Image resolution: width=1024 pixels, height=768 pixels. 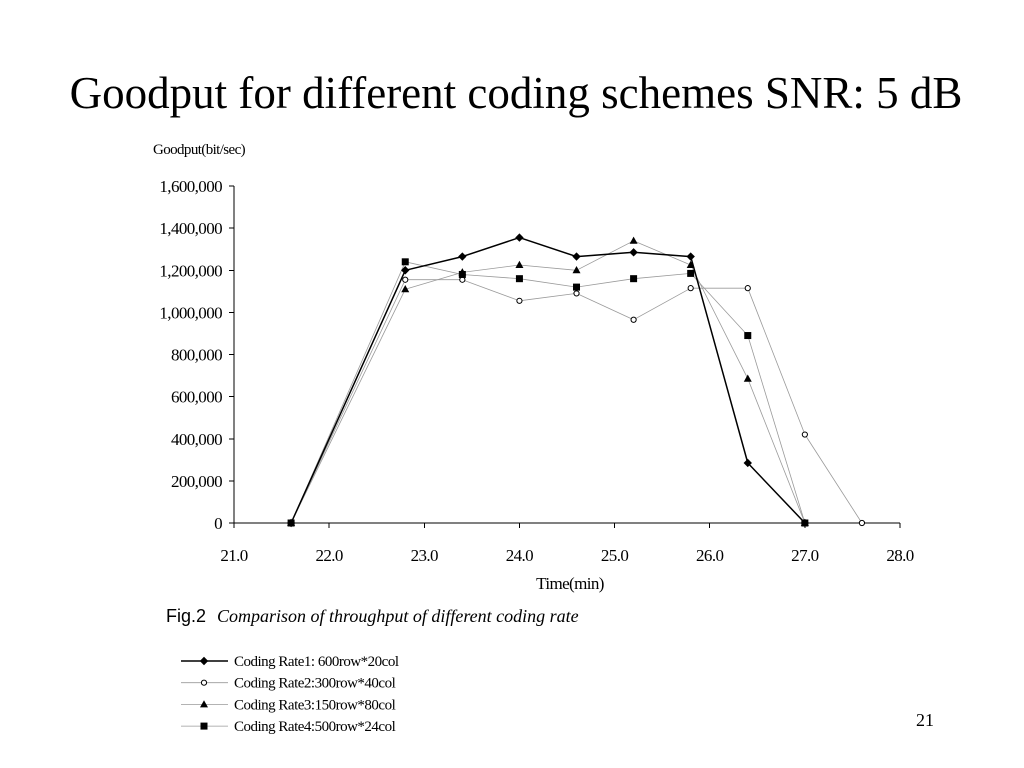 I want to click on legend-item-3: Coding Rate3:150row*80col, so click(x=288, y=705).